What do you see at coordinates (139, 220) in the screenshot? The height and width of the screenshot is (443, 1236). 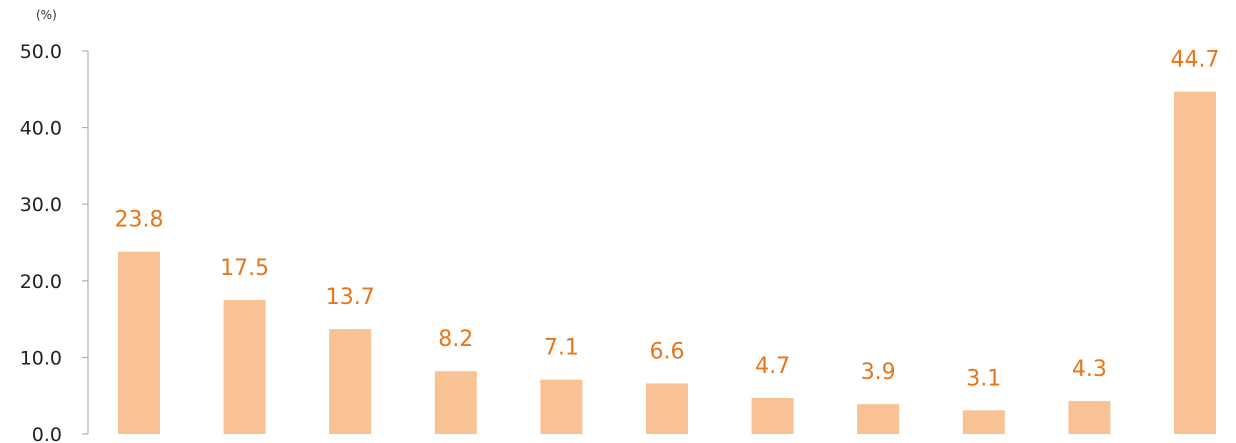 I see `bar-value-label: 23.8` at bounding box center [139, 220].